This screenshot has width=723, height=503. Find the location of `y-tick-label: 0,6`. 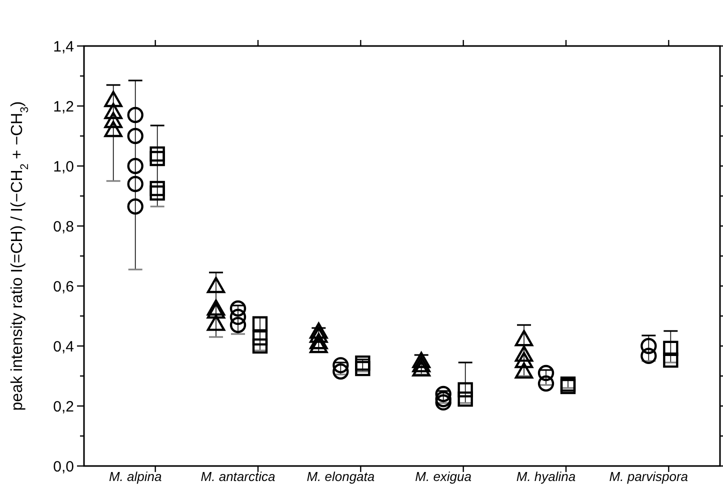

y-tick-label: 0,6 is located at coordinates (63, 287).